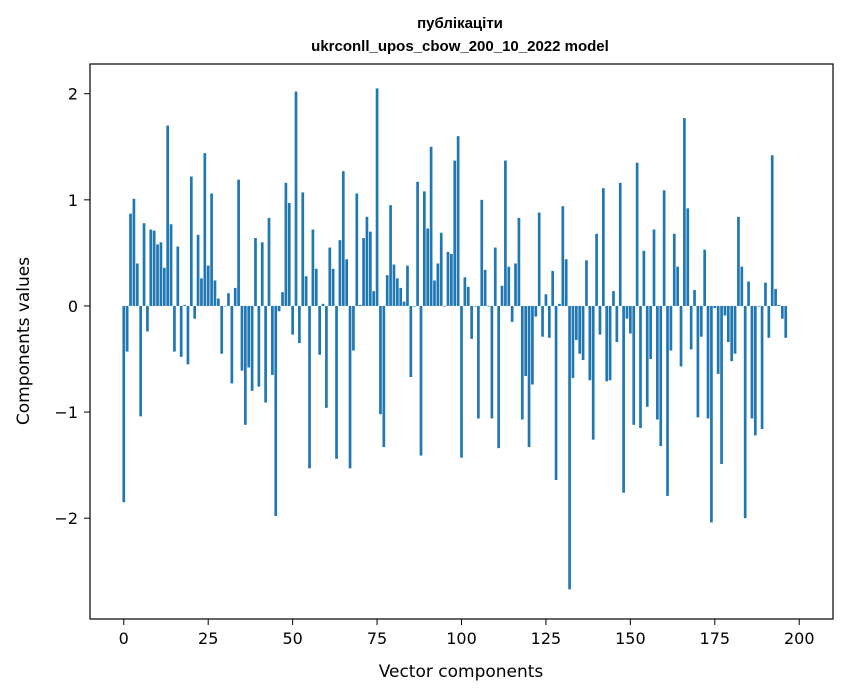  What do you see at coordinates (377, 638) in the screenshot?
I see `x-tick-label: 75` at bounding box center [377, 638].